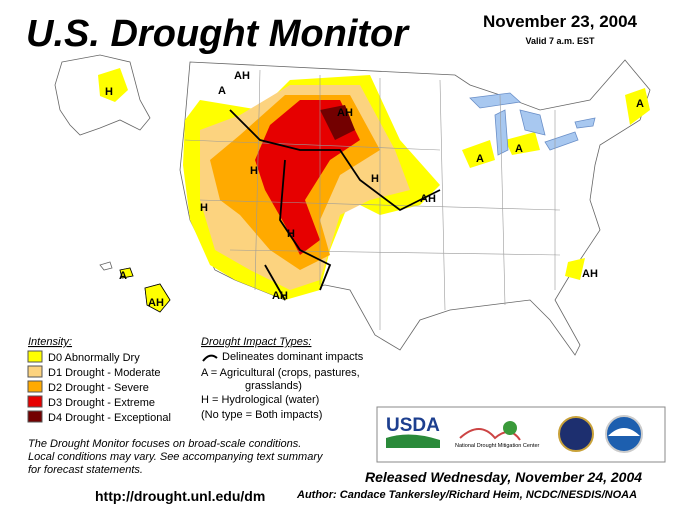 Image resolution: width=675 pixels, height=522 pixels. Describe the element at coordinates (413, 425) in the screenshot. I see `usda-logo: USDA` at that location.